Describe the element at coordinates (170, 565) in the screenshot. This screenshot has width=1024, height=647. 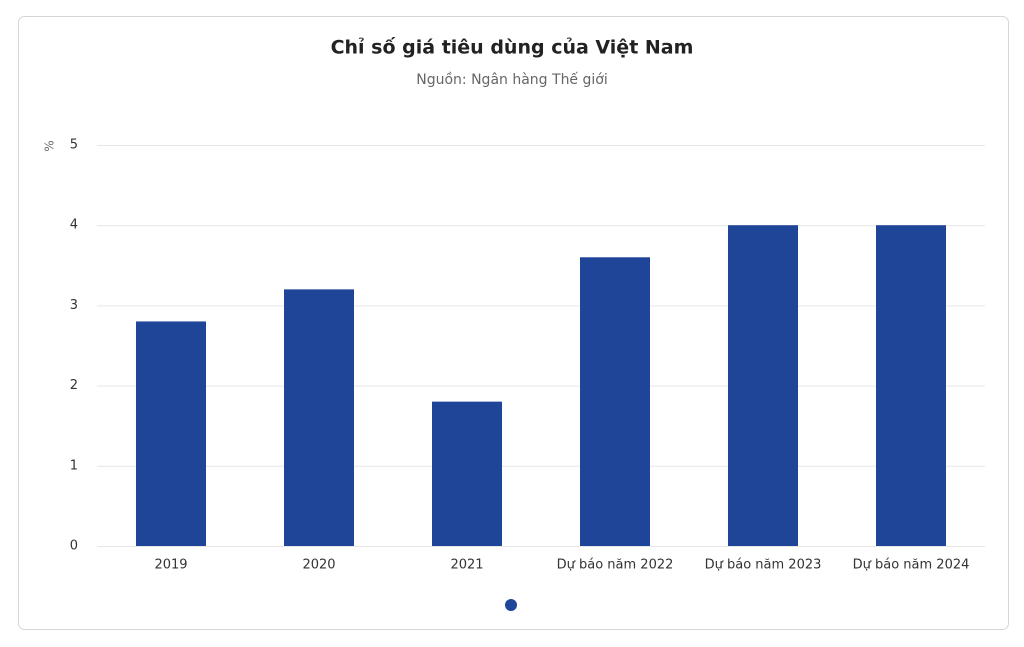
I see `x-tick-label: 2019` at that location.